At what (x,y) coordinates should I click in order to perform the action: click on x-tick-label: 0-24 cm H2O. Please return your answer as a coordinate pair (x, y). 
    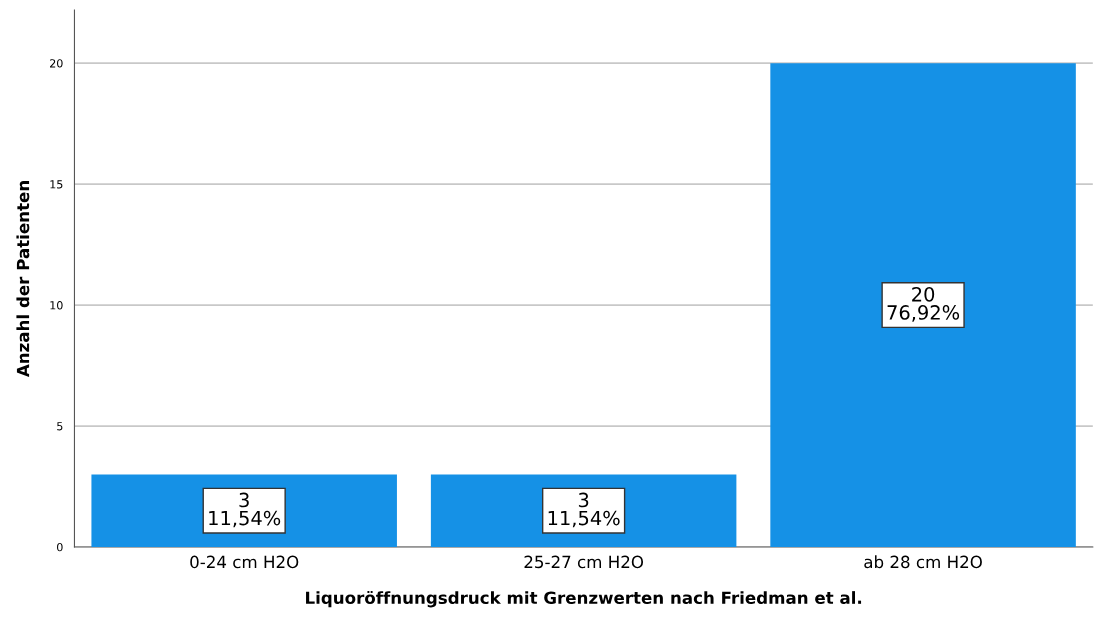
    Looking at the image, I should click on (244, 562).